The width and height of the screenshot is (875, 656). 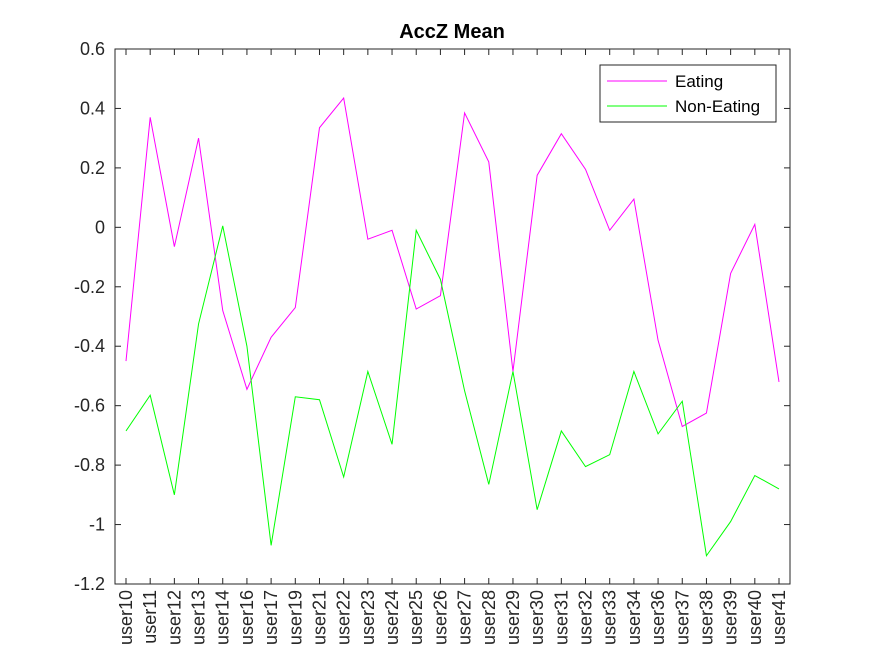 What do you see at coordinates (92, 49) in the screenshot?
I see `y-tick-label: 0.6` at bounding box center [92, 49].